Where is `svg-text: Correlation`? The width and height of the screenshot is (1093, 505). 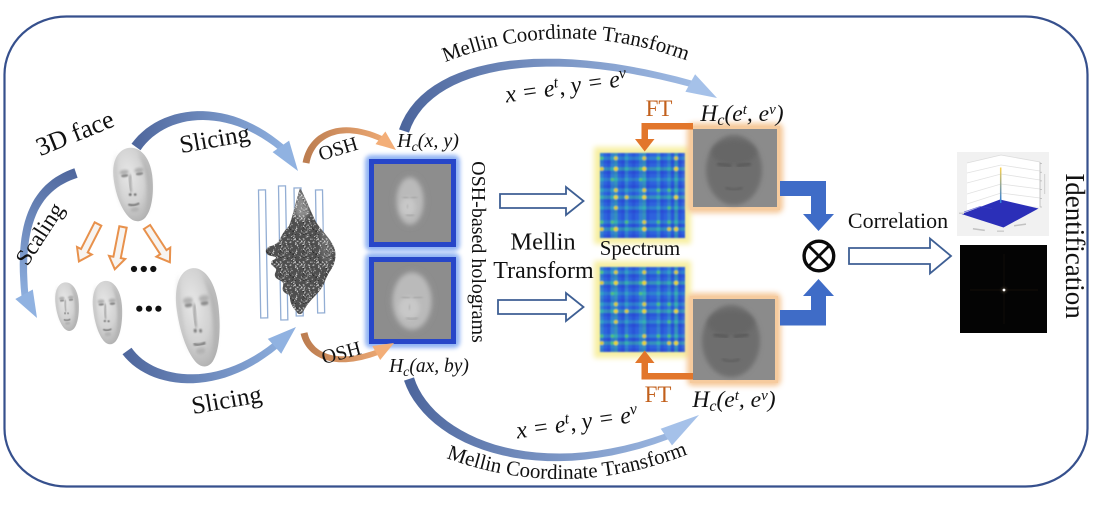 svg-text: Correlation is located at coordinates (898, 220).